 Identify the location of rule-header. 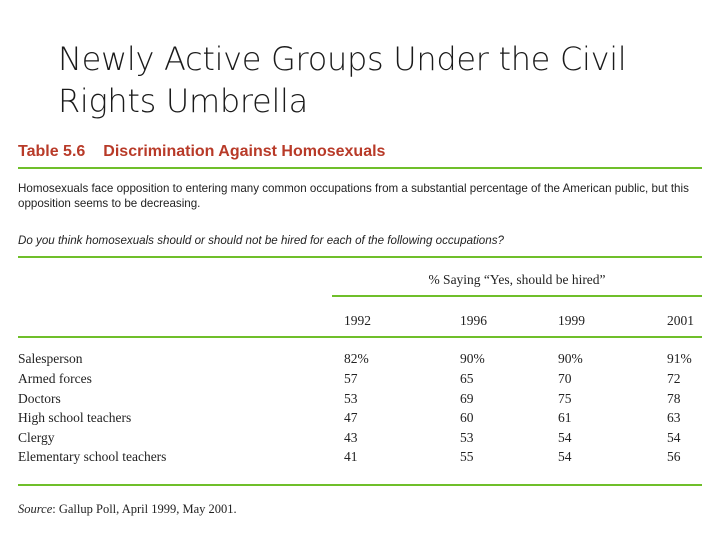
(360, 337).